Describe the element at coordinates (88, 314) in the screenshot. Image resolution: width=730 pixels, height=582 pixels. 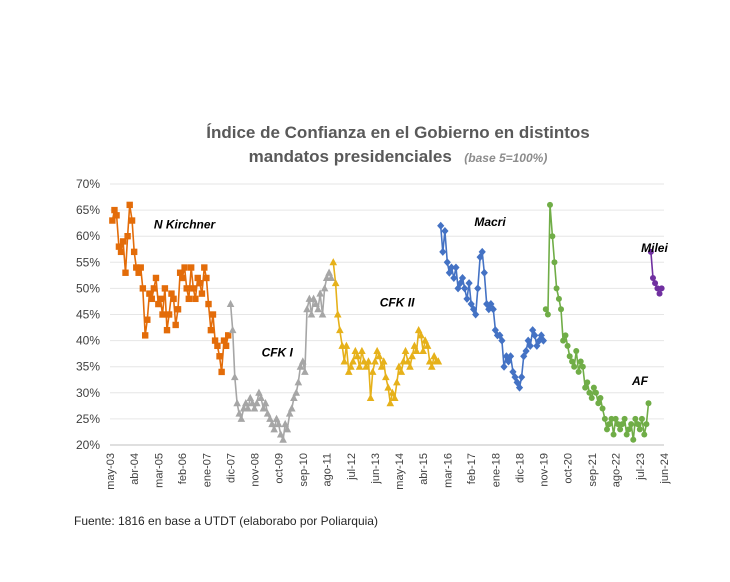
I see `y-axis: 20% 25% 30% 35% 40% 45% 50% 55% 60% 65% 70%` at that location.